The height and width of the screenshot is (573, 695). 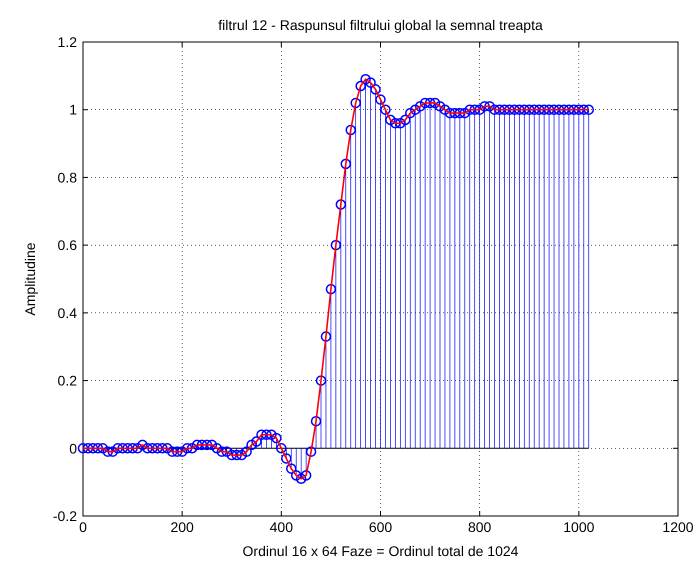 I want to click on x-tick-label: 200, so click(x=182, y=527).